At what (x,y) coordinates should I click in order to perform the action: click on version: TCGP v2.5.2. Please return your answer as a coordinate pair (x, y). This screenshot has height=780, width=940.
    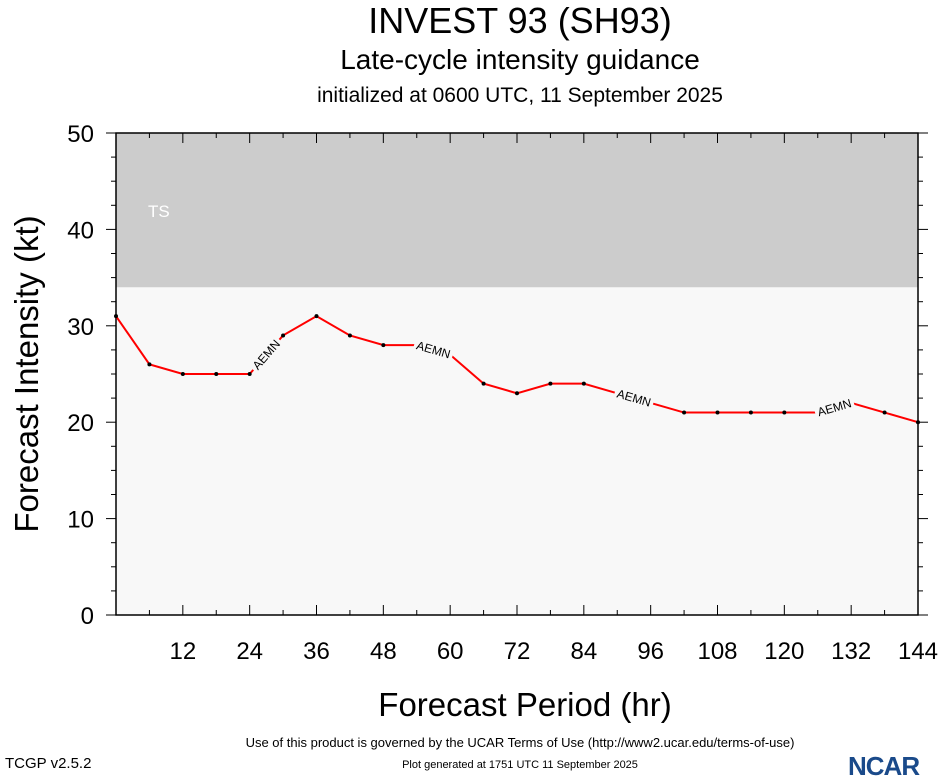
    Looking at the image, I should click on (48, 763).